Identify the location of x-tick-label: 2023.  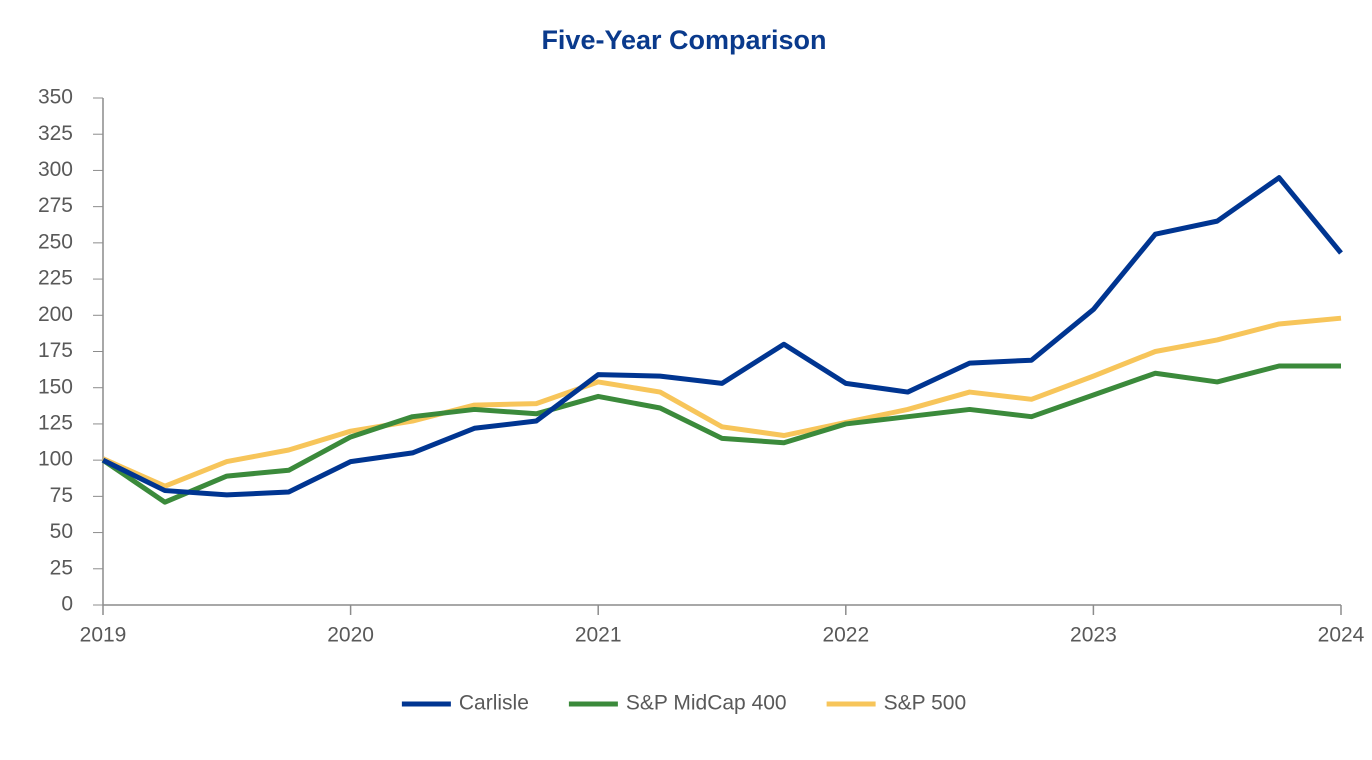
(1093, 635).